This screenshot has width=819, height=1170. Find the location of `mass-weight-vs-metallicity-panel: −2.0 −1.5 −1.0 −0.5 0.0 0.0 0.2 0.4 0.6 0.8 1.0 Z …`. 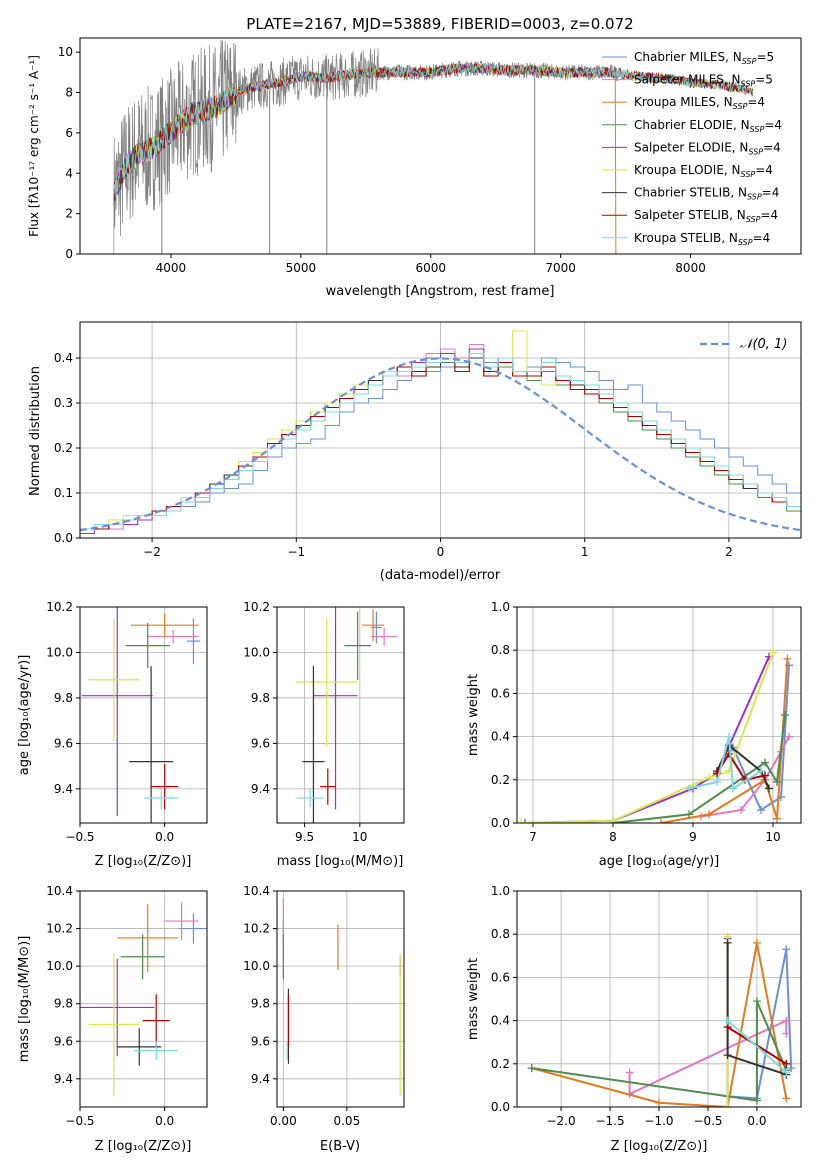

mass-weight-vs-metallicity-panel: −2.0 −1.5 −1.0 −0.5 0.0 0.0 0.2 0.4 0.6 0.8 1.0 Z … is located at coordinates (634, 1019).